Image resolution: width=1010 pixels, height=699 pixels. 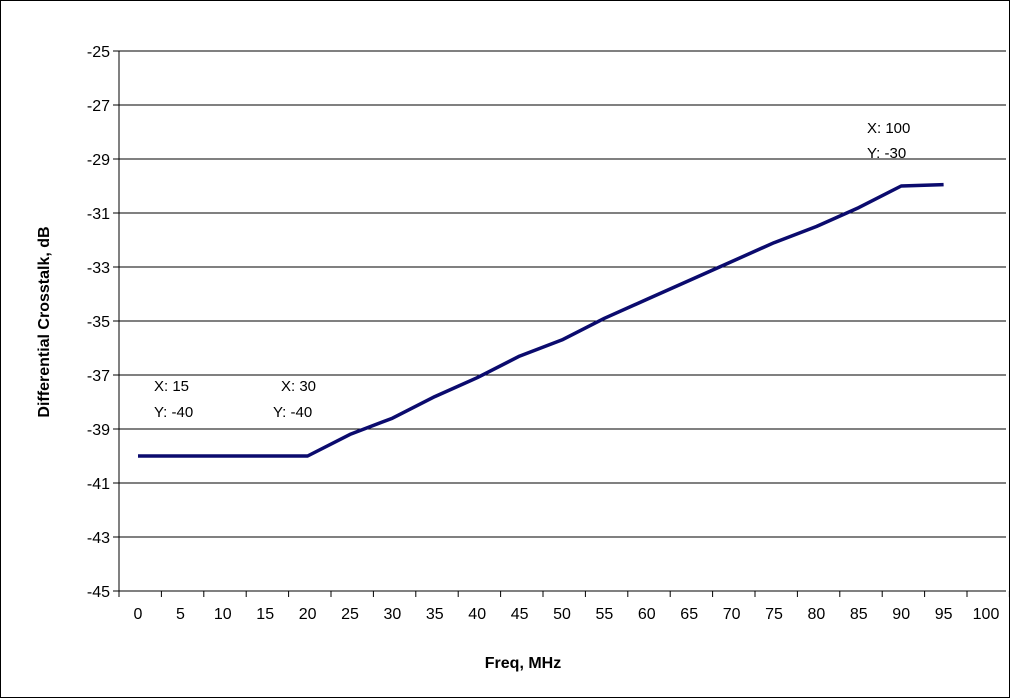 What do you see at coordinates (265, 614) in the screenshot?
I see `x-tick-label: 15` at bounding box center [265, 614].